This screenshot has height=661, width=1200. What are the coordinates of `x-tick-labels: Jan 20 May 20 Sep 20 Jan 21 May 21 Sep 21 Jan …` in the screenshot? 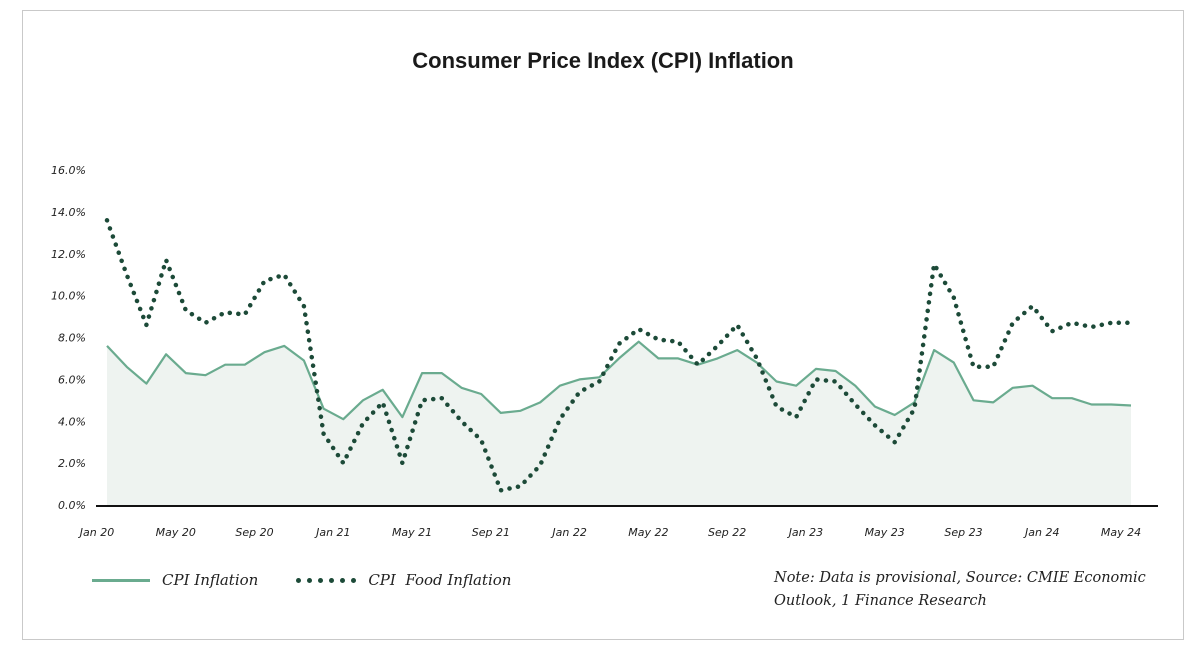 It's located at (609, 532).